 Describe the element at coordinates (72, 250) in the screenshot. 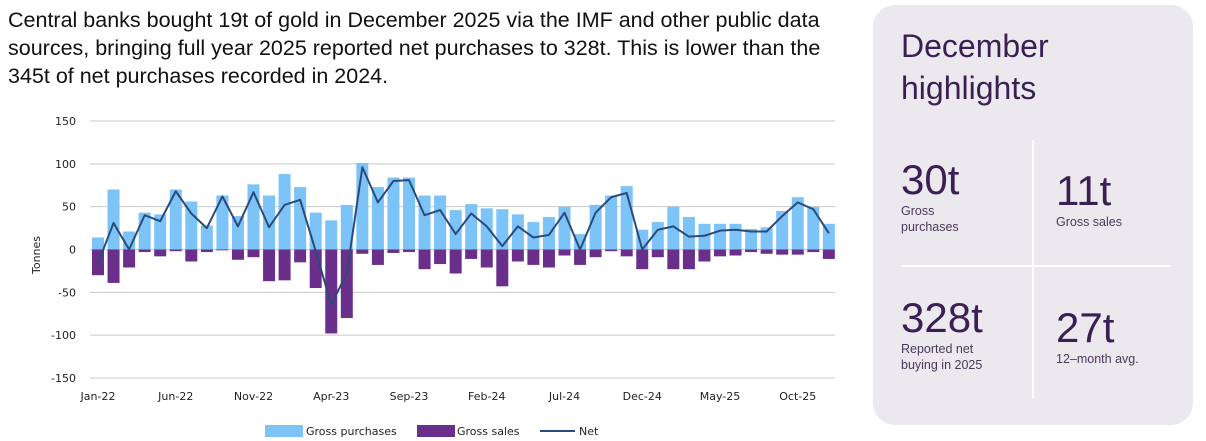

I see `y-tick-label: 0` at that location.